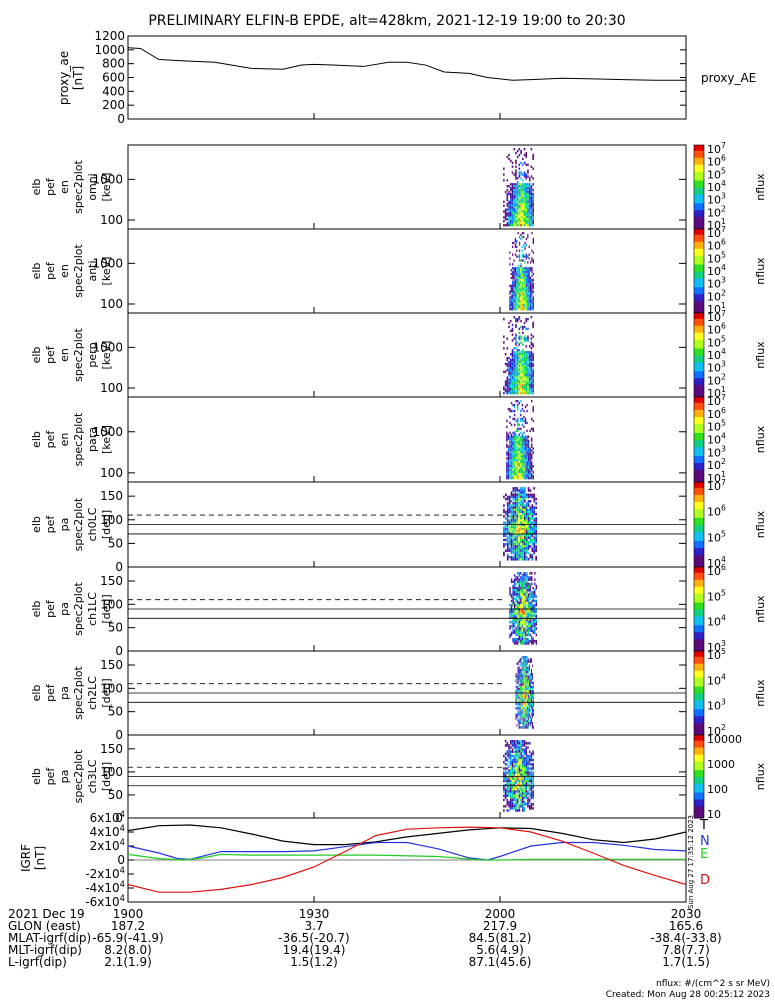  What do you see at coordinates (50, 692) in the screenshot?
I see `pa-ch2LC-ylabel-line: pef` at bounding box center [50, 692].